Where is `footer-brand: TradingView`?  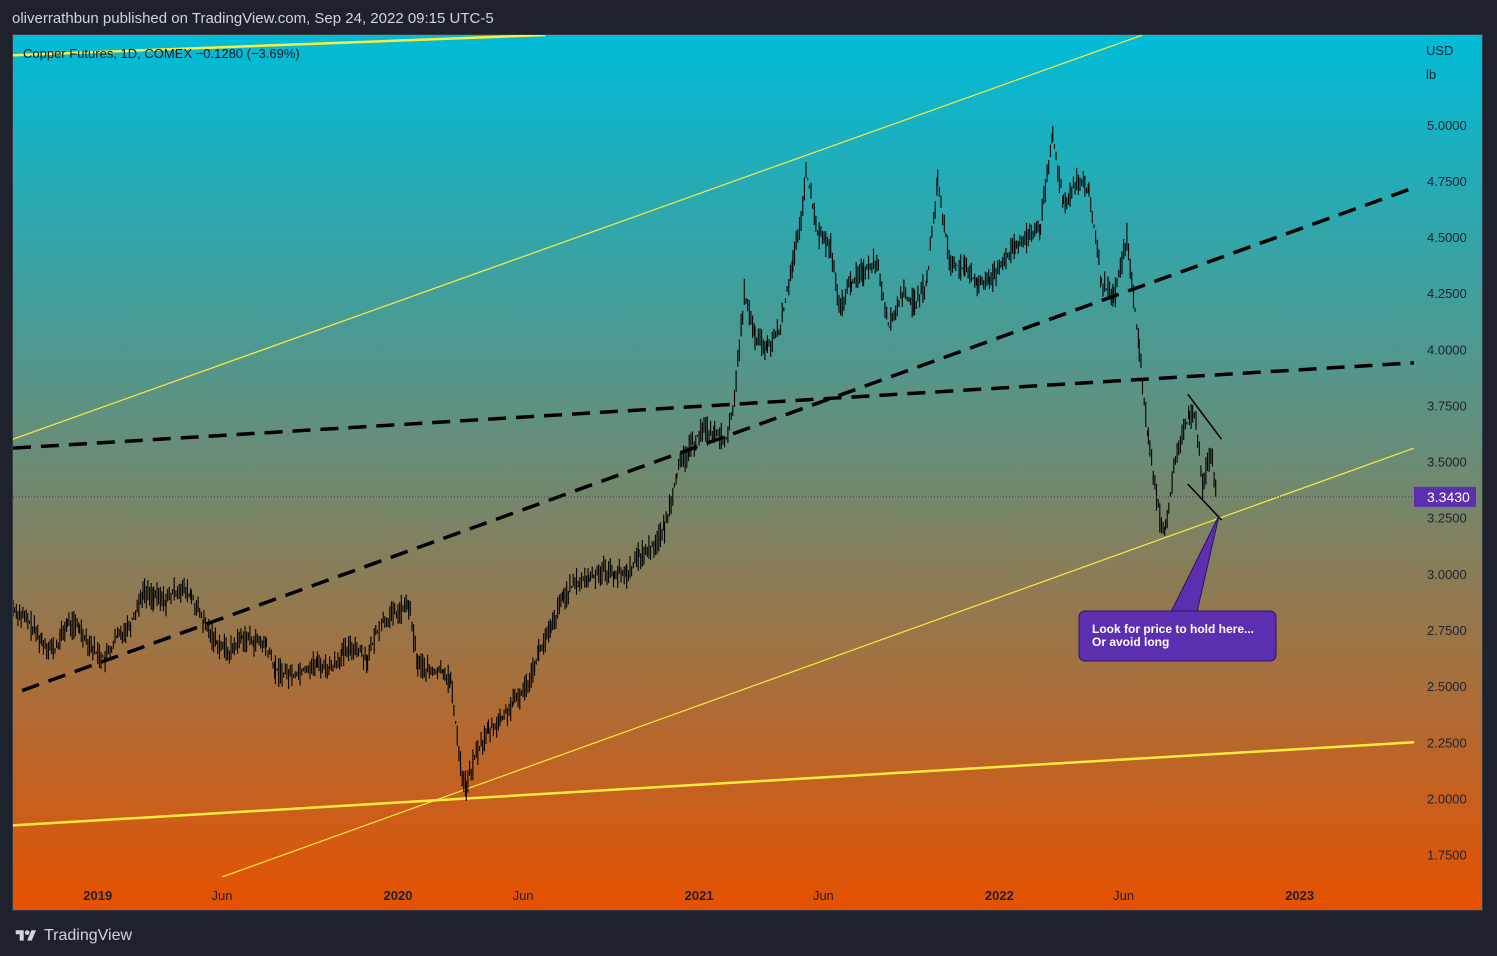
footer-brand: TradingView is located at coordinates (73, 936).